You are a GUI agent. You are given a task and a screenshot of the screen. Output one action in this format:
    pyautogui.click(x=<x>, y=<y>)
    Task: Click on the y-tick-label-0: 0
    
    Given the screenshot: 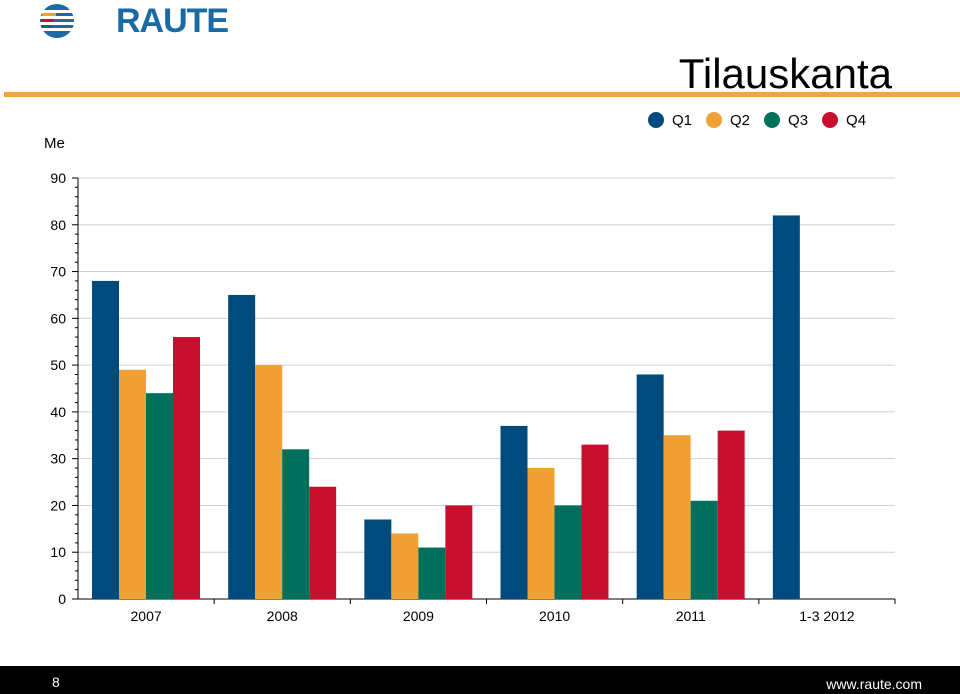 What is the action you would take?
    pyautogui.click(x=62, y=599)
    